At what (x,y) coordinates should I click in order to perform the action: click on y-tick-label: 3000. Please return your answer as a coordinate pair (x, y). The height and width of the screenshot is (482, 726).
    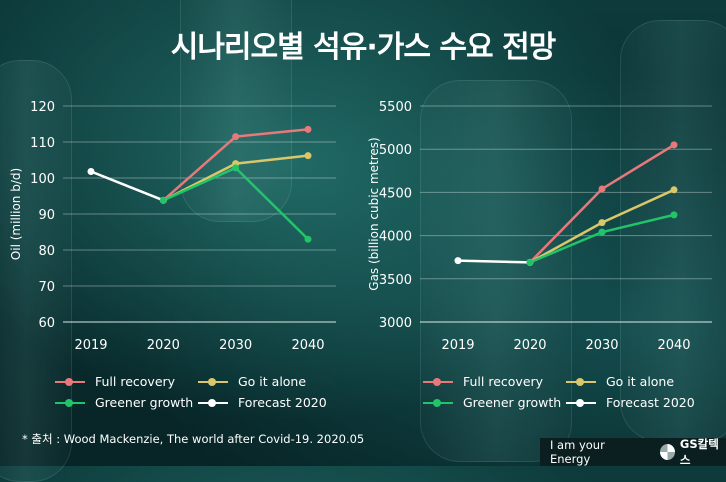
    Looking at the image, I should click on (395, 323).